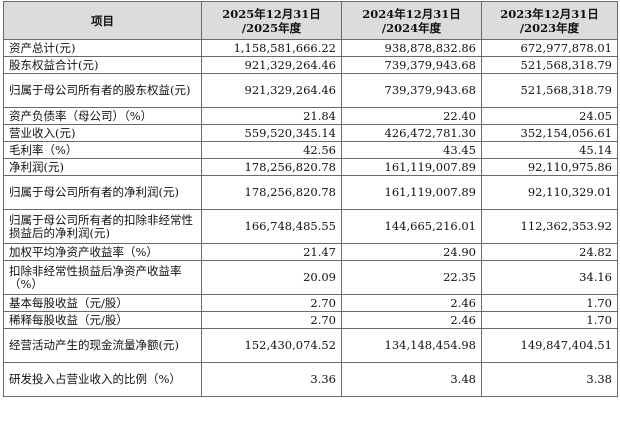 This screenshot has width=620, height=437. What do you see at coordinates (102, 20) in the screenshot?
I see `header-item: 项目` at bounding box center [102, 20].